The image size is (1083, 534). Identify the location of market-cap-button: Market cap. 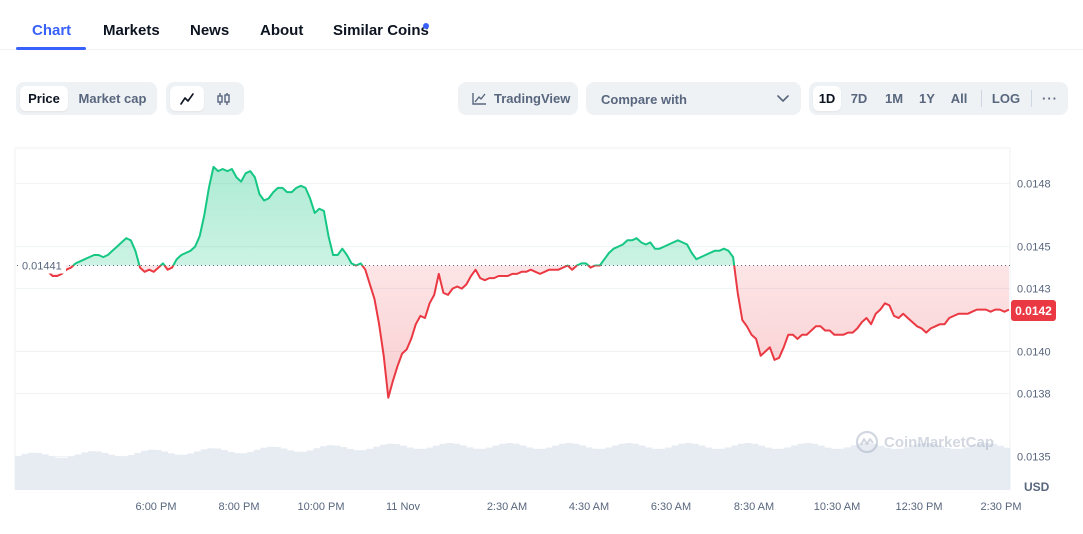
(112, 98).